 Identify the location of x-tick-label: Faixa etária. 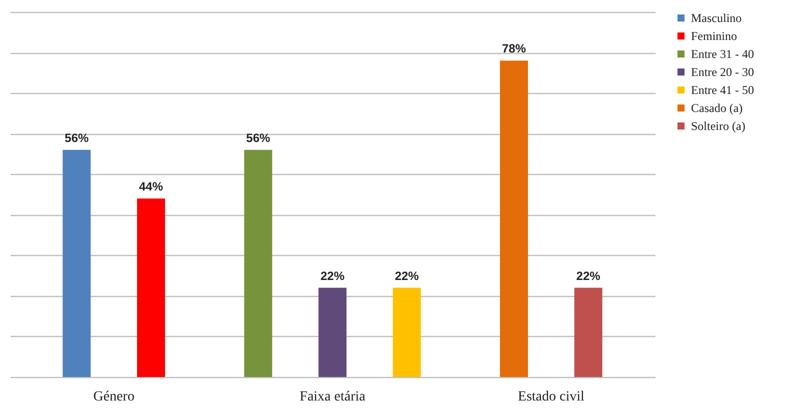
(333, 397).